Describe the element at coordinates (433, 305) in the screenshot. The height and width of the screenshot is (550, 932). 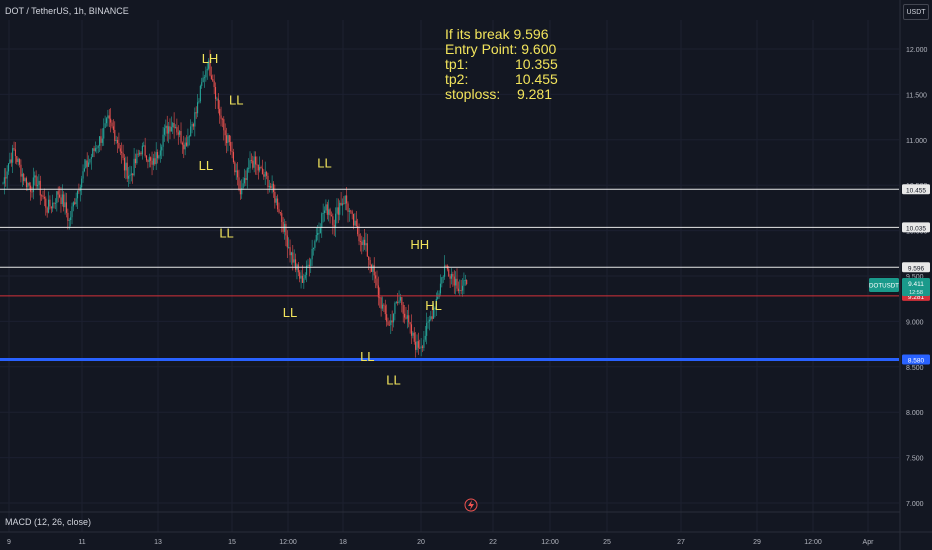
I see `swing-label: HL` at that location.